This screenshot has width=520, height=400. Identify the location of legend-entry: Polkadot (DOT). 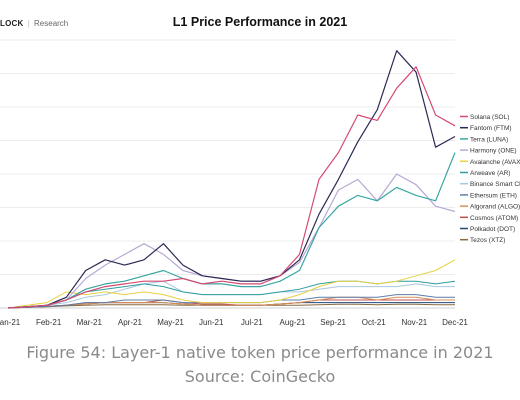
(492, 229).